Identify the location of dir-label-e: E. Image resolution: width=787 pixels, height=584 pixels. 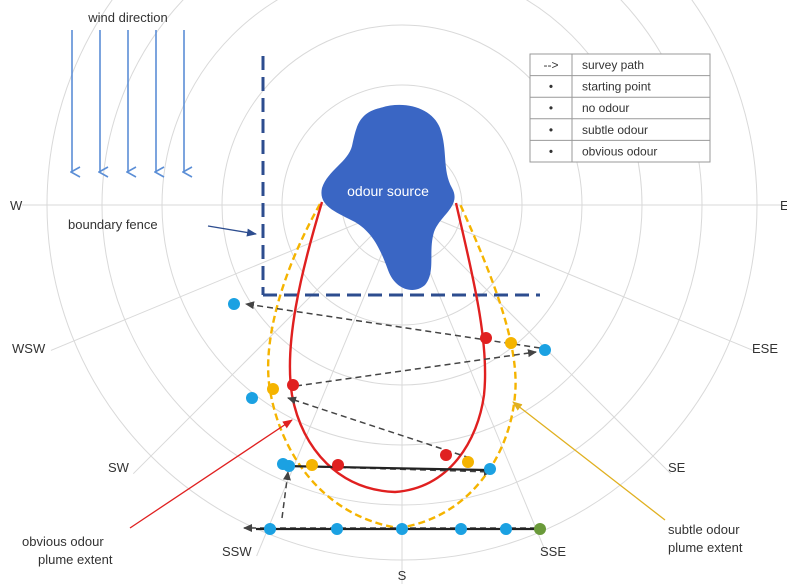
(783, 205).